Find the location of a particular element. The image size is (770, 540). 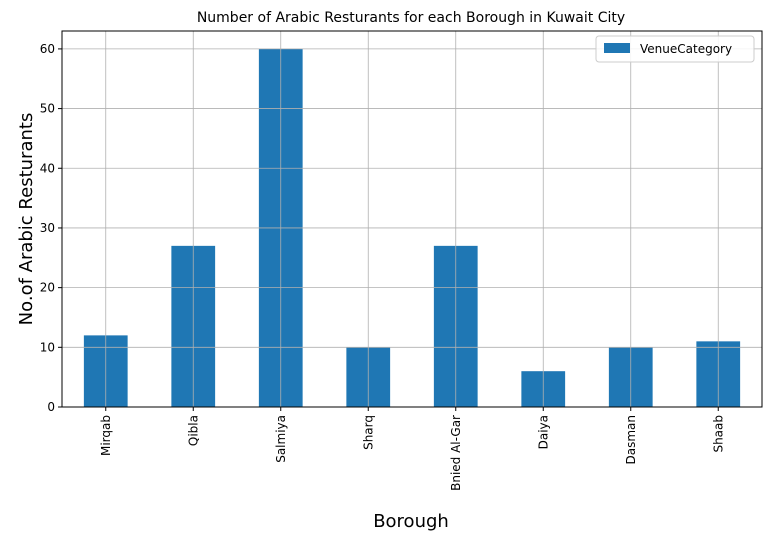

x-tick-label: Bnied Al-Gar is located at coordinates (456, 453).